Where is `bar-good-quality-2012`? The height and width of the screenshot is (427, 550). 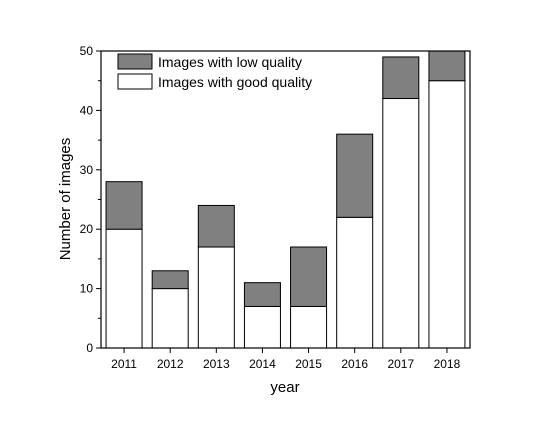 bar-good-quality-2012 is located at coordinates (170, 318).